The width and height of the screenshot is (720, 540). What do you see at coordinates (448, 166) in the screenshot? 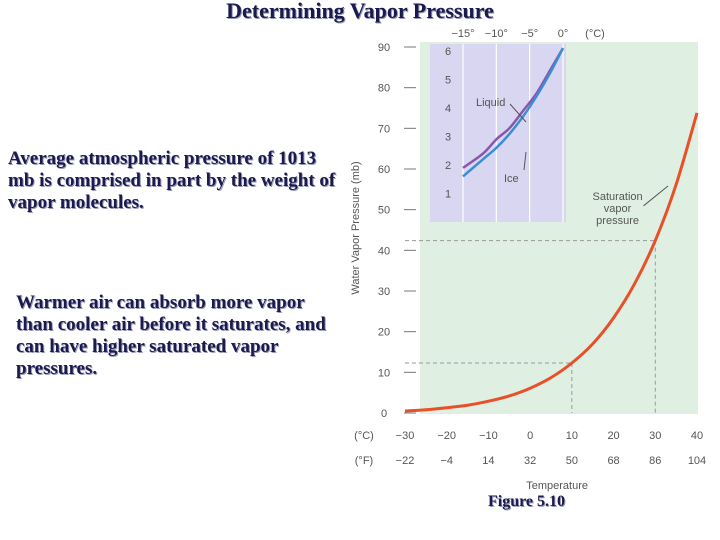
I see `inset-y-tick-label: 2` at bounding box center [448, 166].